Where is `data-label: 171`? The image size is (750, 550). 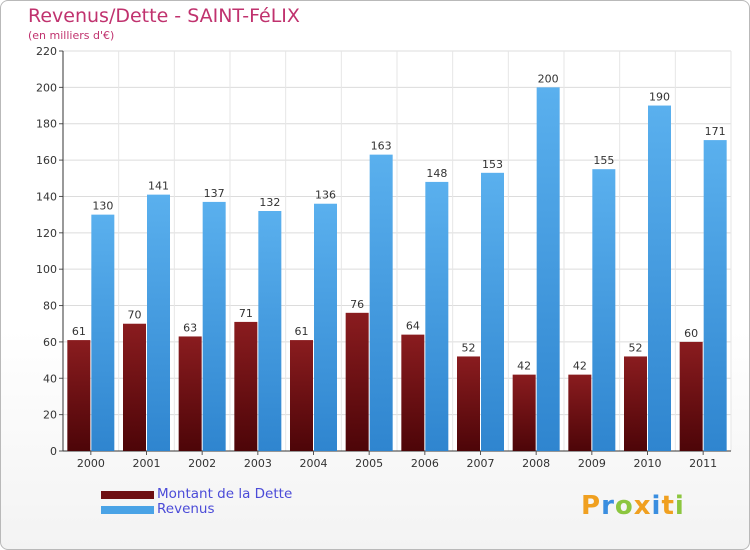
data-label: 171 is located at coordinates (715, 131).